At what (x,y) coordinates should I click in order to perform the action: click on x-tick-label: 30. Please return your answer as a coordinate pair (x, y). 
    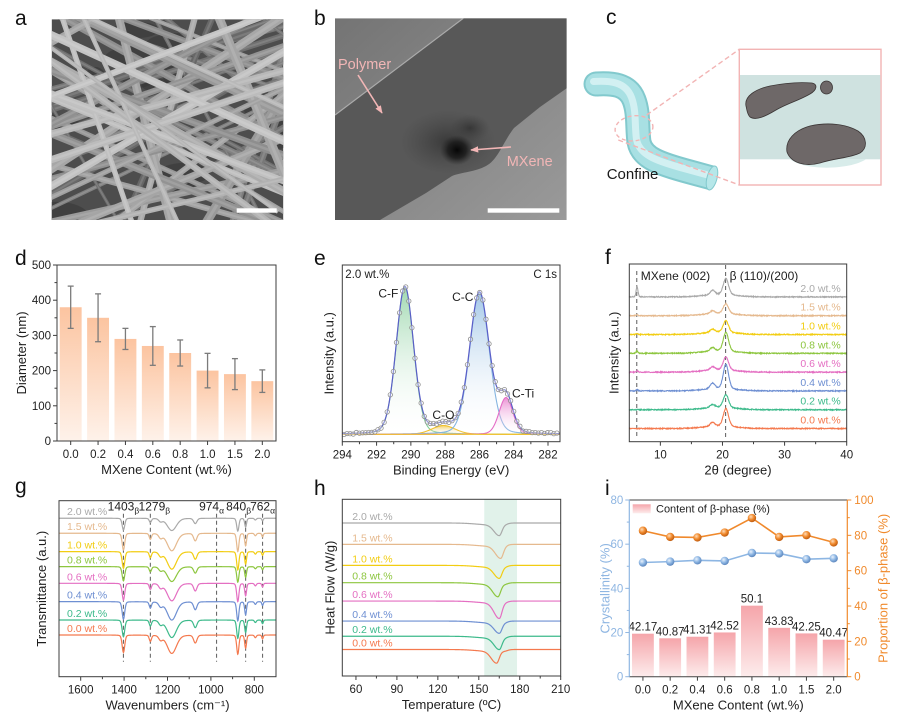
    Looking at the image, I should click on (784, 456).